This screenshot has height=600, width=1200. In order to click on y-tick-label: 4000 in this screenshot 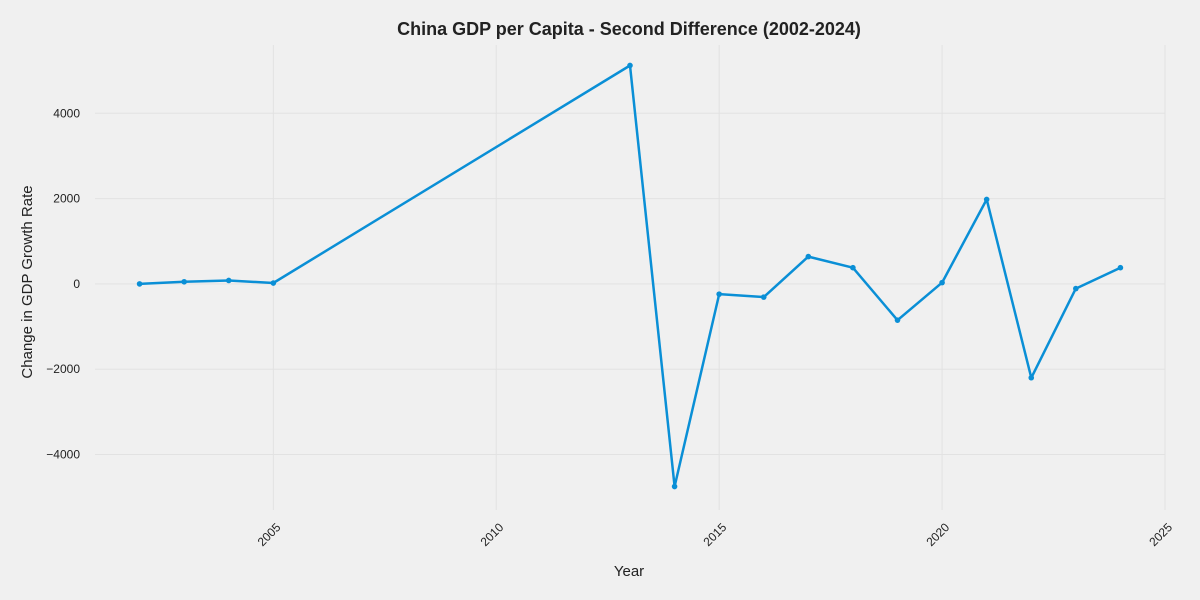, I will do `click(66, 113)`.